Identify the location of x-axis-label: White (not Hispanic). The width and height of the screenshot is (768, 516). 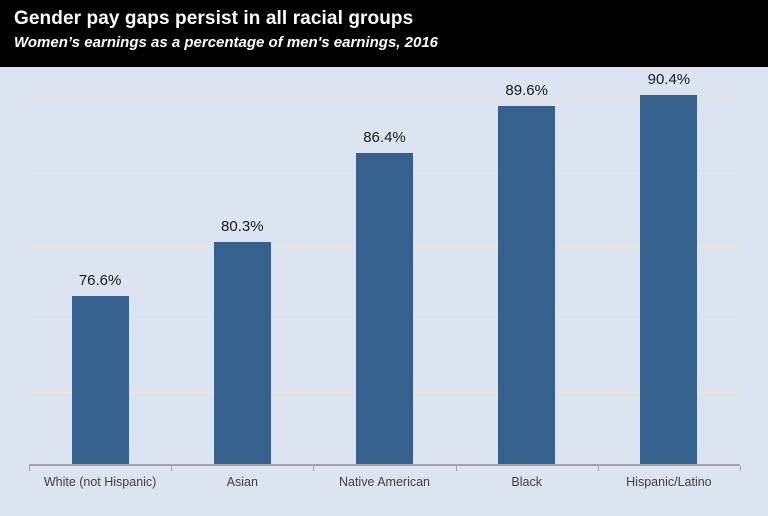
(100, 481).